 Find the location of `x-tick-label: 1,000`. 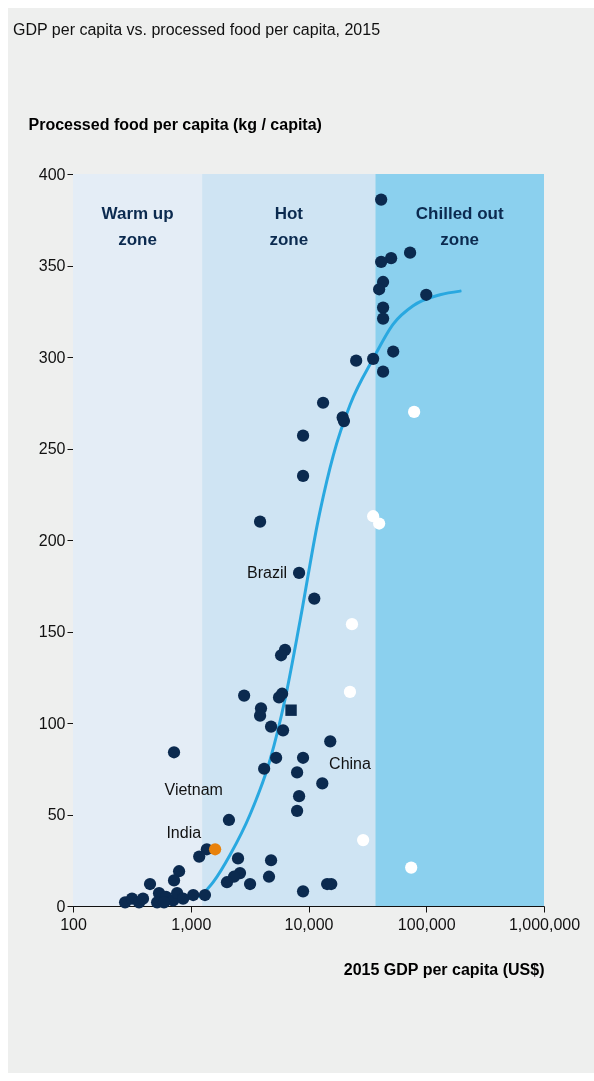

x-tick-label: 1,000 is located at coordinates (191, 924).